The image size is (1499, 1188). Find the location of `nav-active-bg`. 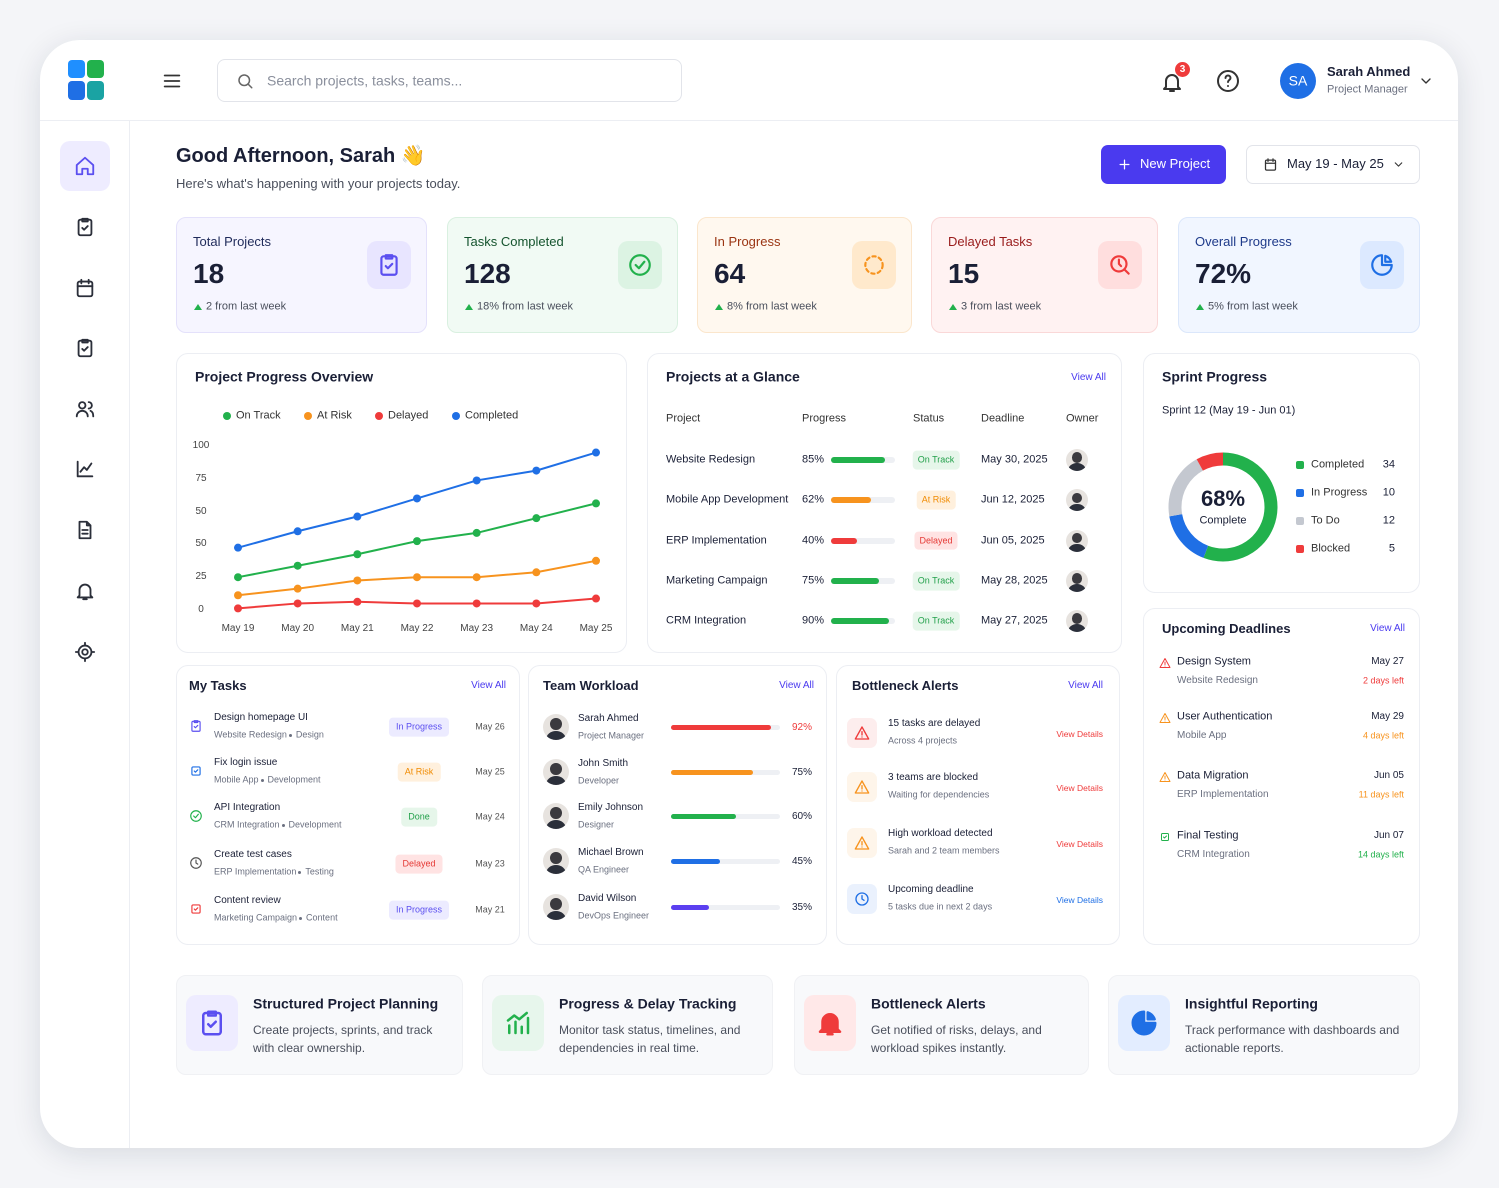

nav-active-bg is located at coordinates (85, 166).